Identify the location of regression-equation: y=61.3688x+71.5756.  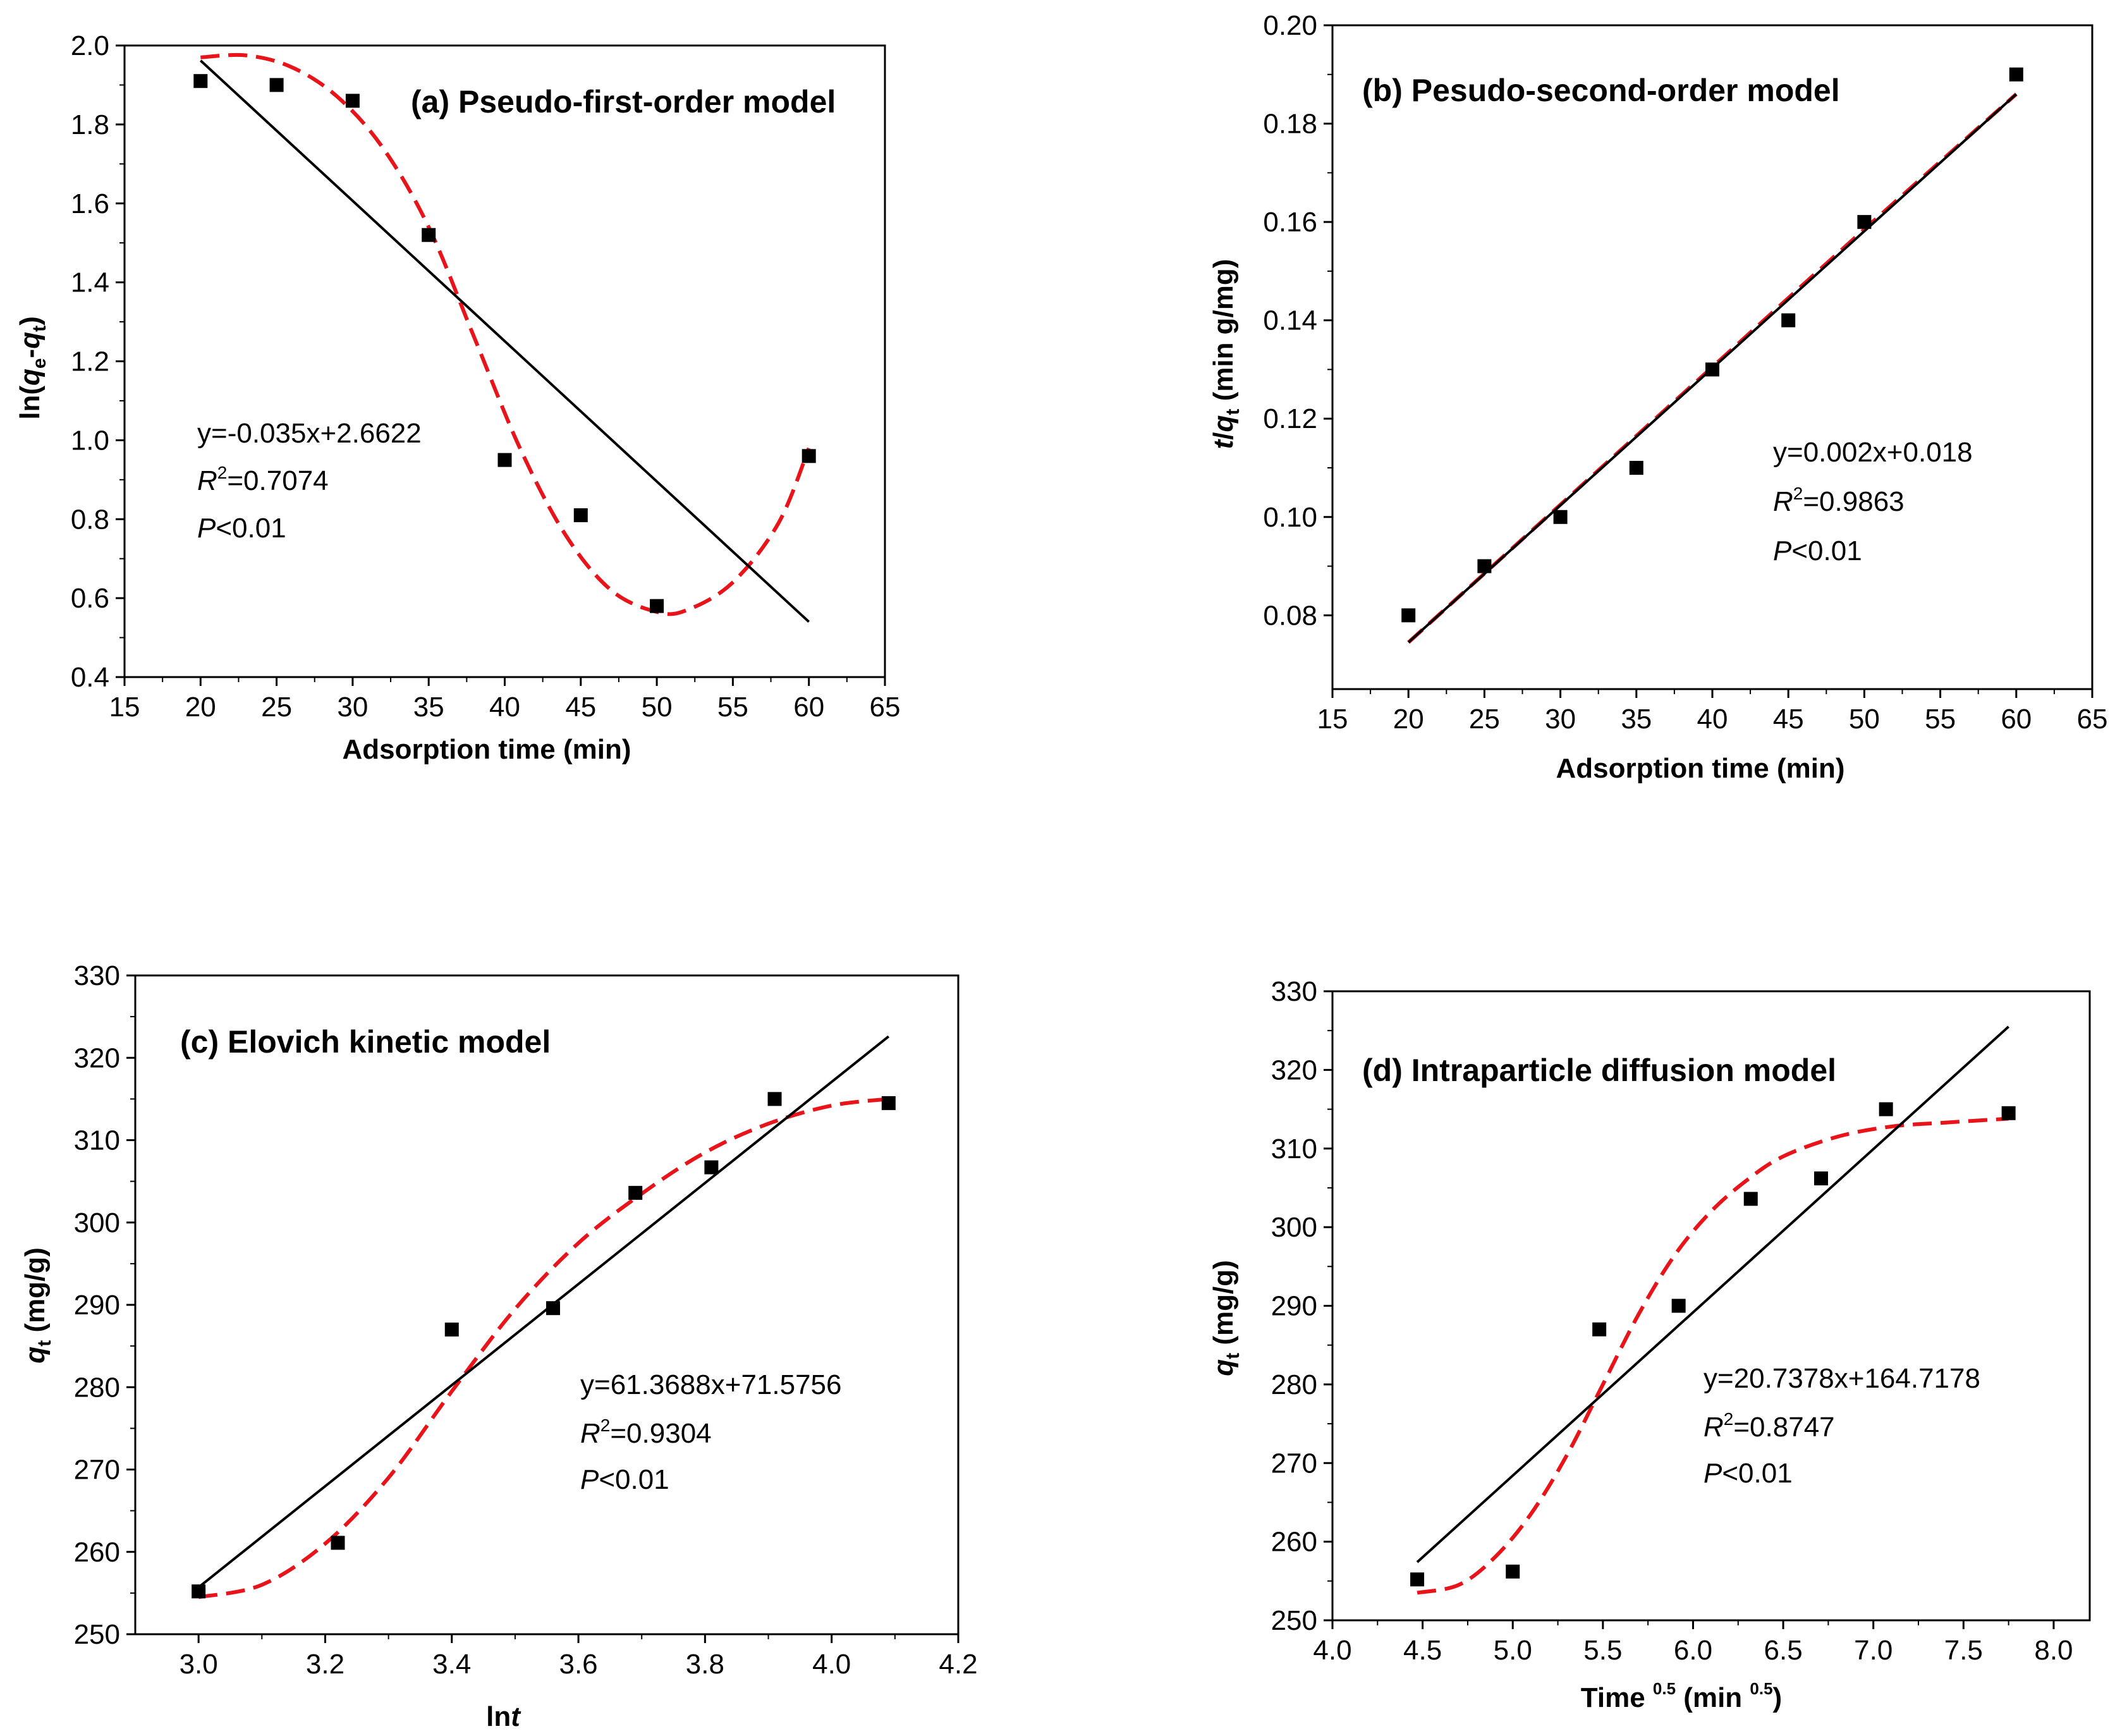
(711, 1384).